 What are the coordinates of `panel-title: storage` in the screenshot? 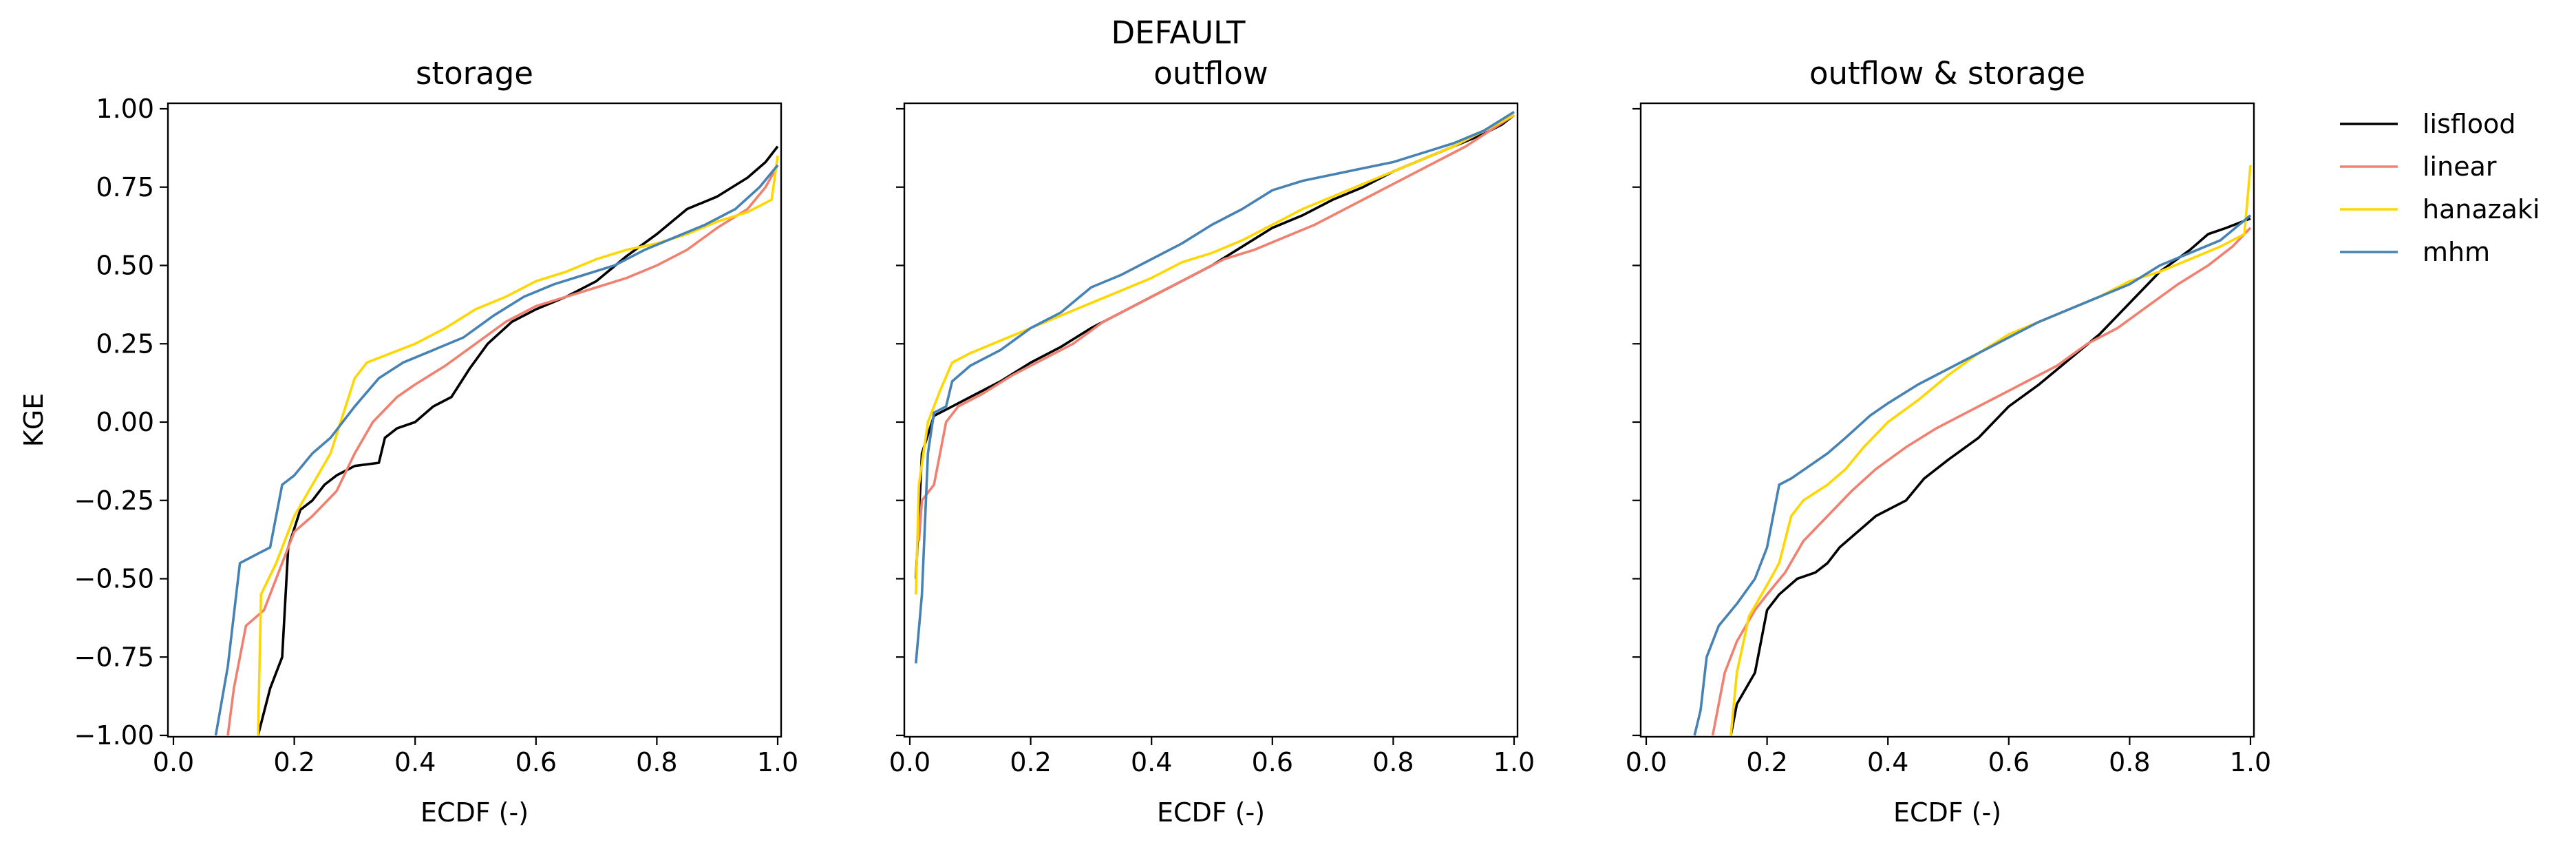 It's located at (474, 74).